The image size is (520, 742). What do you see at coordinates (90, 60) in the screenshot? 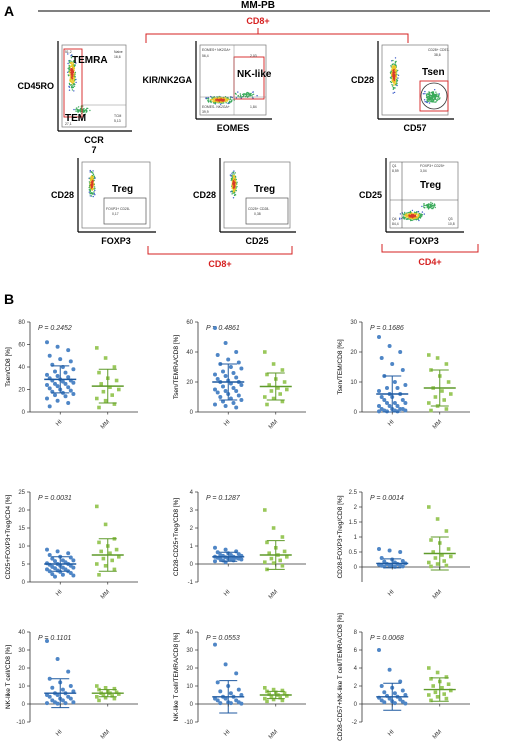
I see `temra-gate-label: TEMRA` at bounding box center [90, 60].